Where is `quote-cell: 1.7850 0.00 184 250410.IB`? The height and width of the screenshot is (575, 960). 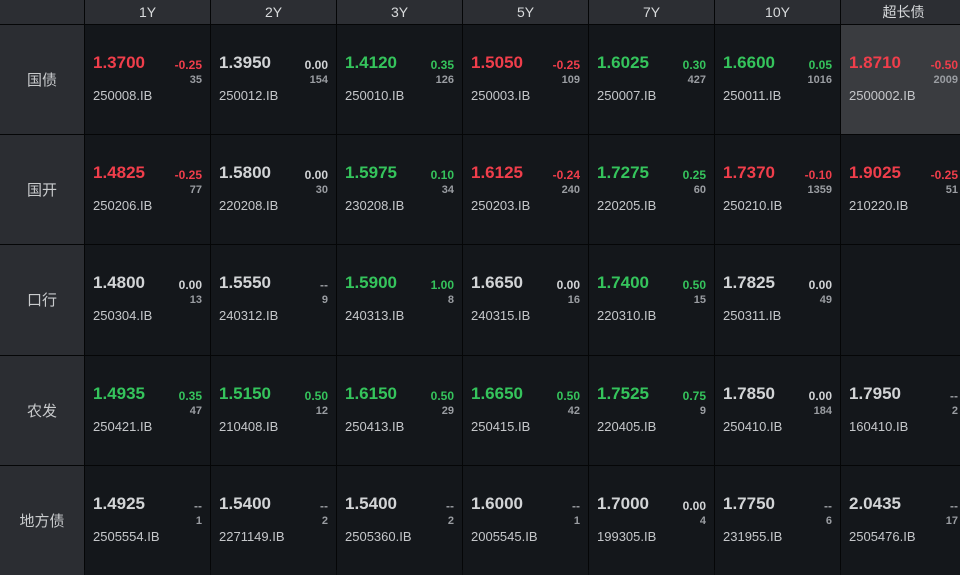 quote-cell: 1.7850 0.00 184 250410.IB is located at coordinates (777, 410).